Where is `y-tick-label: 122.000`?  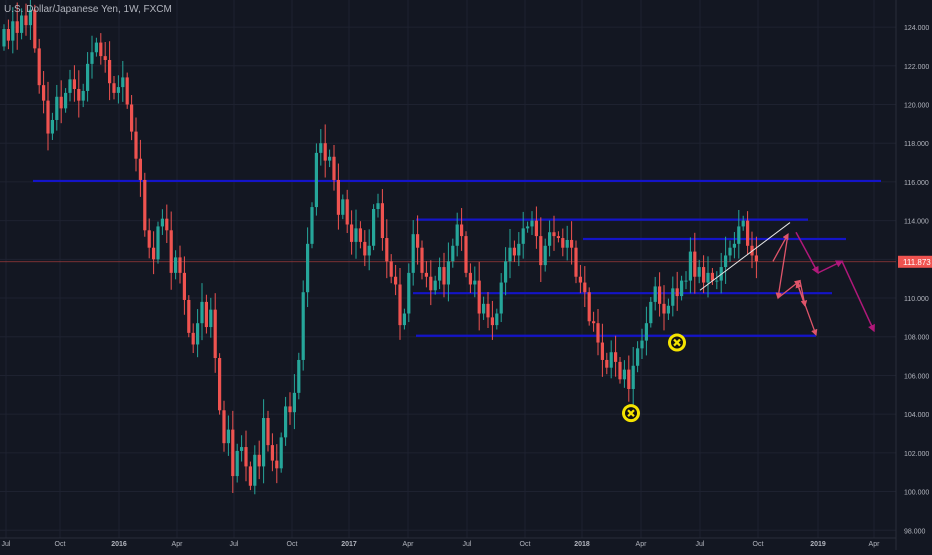
y-tick-label: 122.000 is located at coordinates (916, 67).